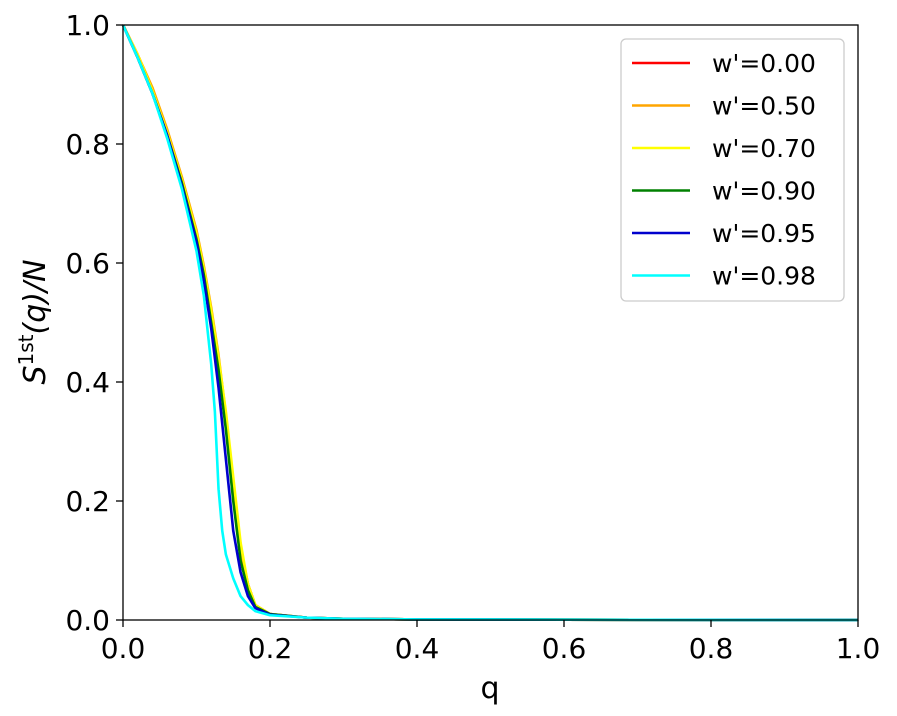  I want to click on legend-label-0: w'=0.00, so click(764, 63).